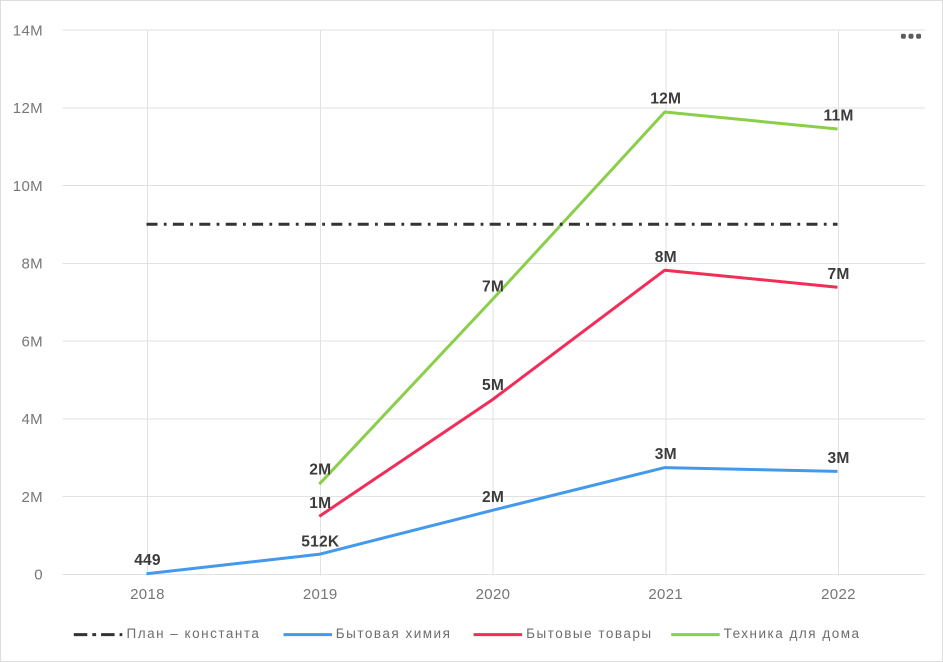 The height and width of the screenshot is (662, 943). Describe the element at coordinates (838, 594) in the screenshot. I see `svg-text: 2022` at that location.